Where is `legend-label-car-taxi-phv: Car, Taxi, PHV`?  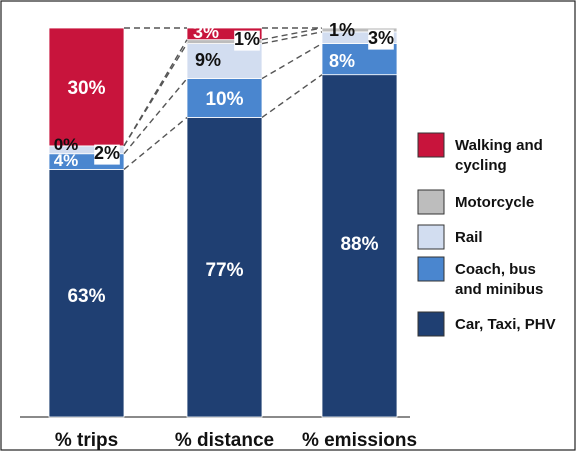 legend-label-car-taxi-phv: Car, Taxi, PHV is located at coordinates (505, 324).